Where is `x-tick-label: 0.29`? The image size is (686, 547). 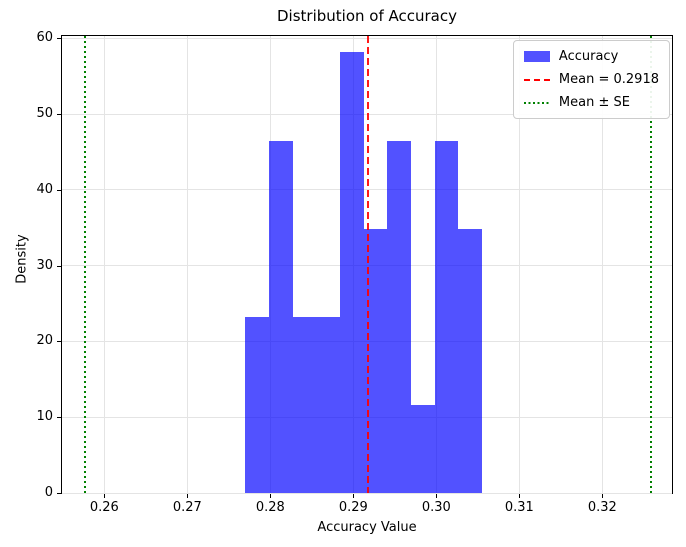
x-tick-label: 0.29 is located at coordinates (353, 507).